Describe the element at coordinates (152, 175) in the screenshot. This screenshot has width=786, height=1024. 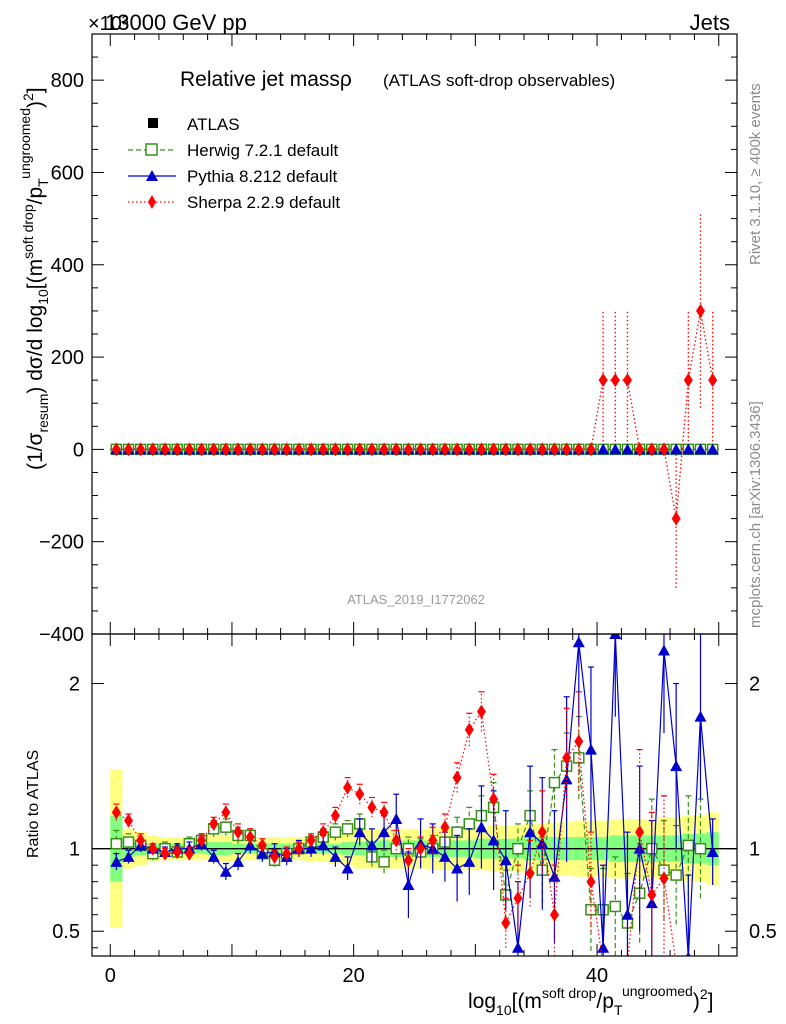
I see `legend-marker-pythia` at that location.